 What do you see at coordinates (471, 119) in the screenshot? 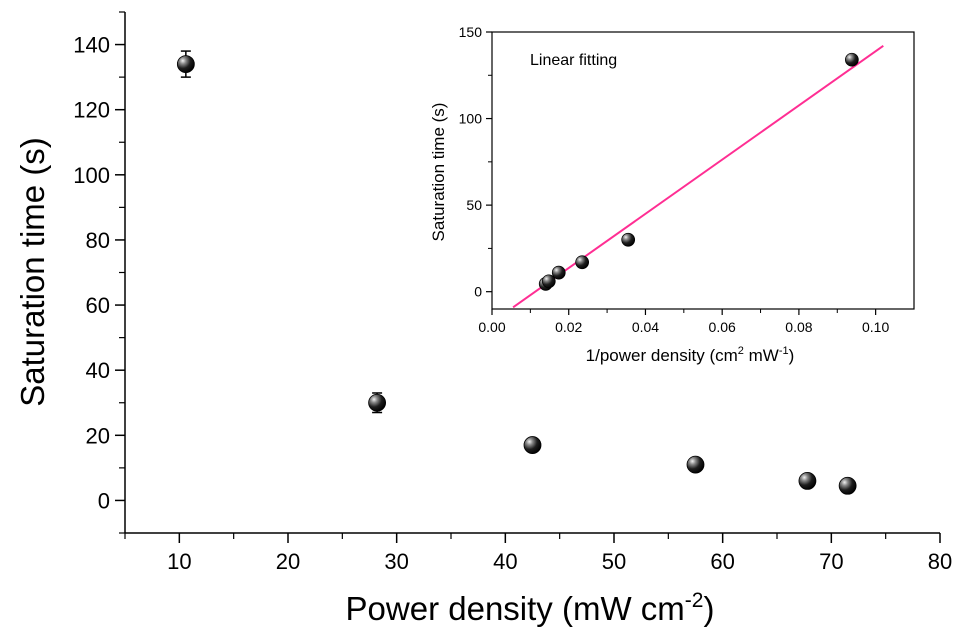
I see `inset-y-tick-label: 100` at bounding box center [471, 119].